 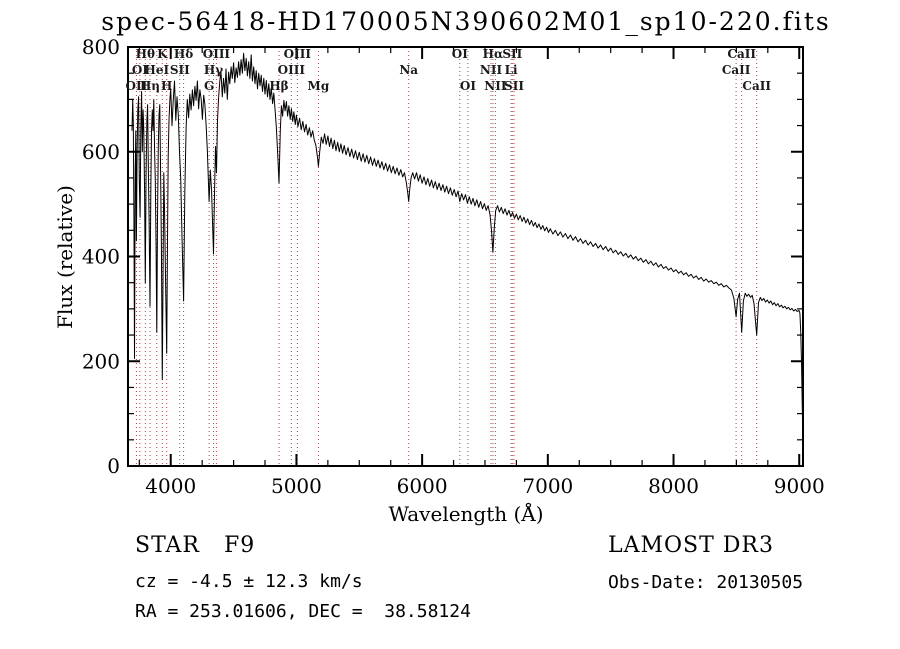 What do you see at coordinates (209, 86) in the screenshot?
I see `spectral-line-label: G` at bounding box center [209, 86].